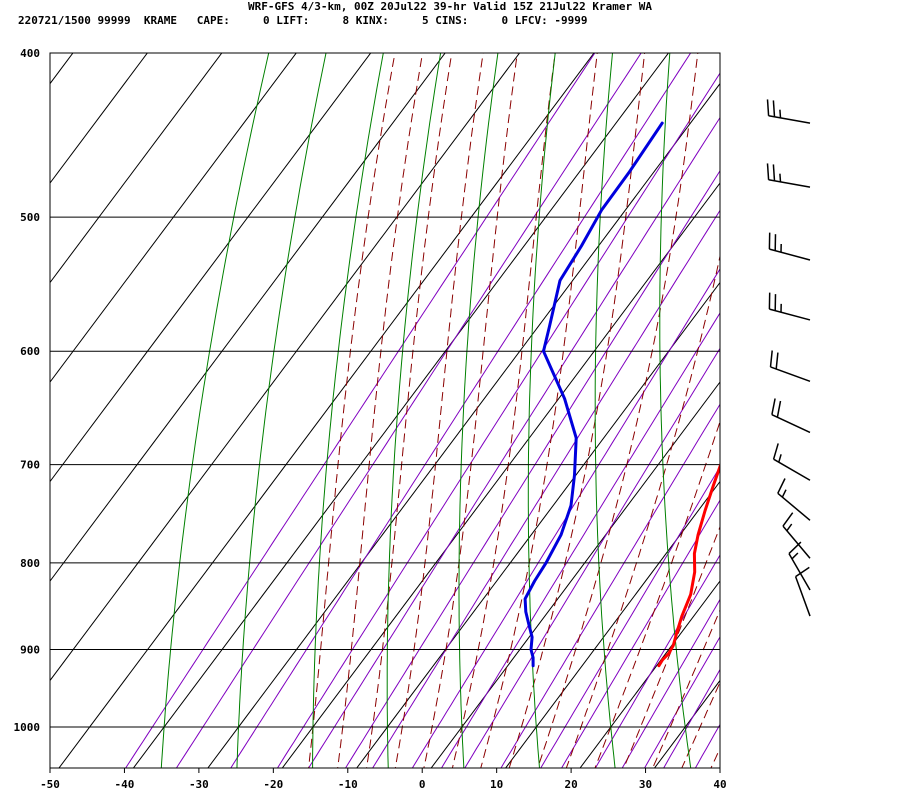 The height and width of the screenshot is (800, 900). Describe the element at coordinates (570, 784) in the screenshot. I see `temperature-tick-label: 20` at that location.